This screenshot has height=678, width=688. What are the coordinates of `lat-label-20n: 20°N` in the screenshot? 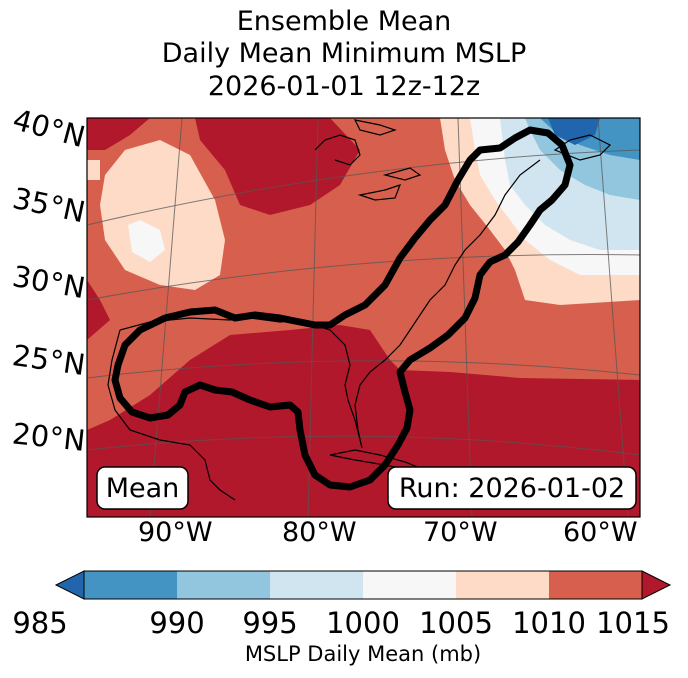 It's located at (49, 436).